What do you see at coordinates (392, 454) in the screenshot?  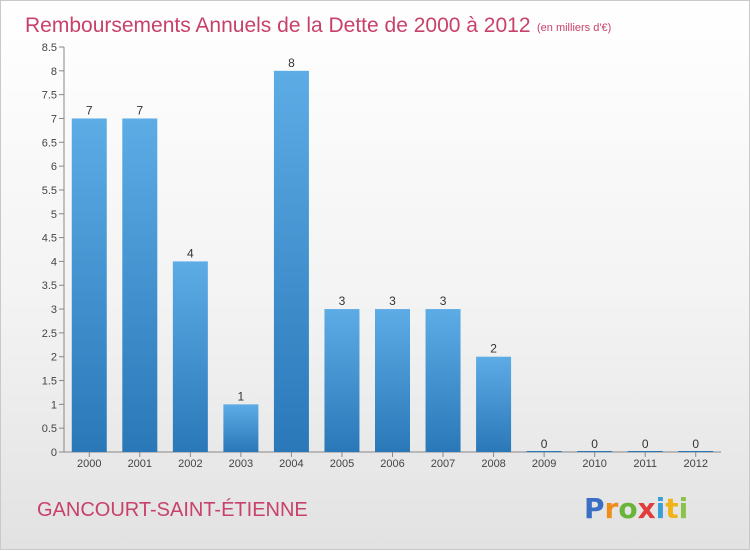 I see `x-axis` at bounding box center [392, 454].